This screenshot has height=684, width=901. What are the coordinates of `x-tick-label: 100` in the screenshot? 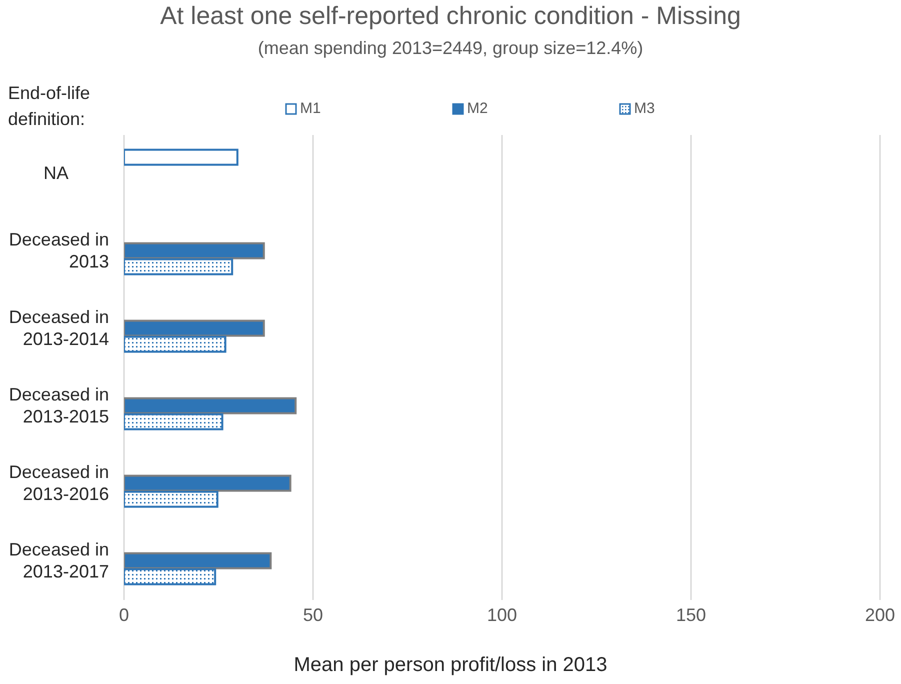 It's located at (502, 614).